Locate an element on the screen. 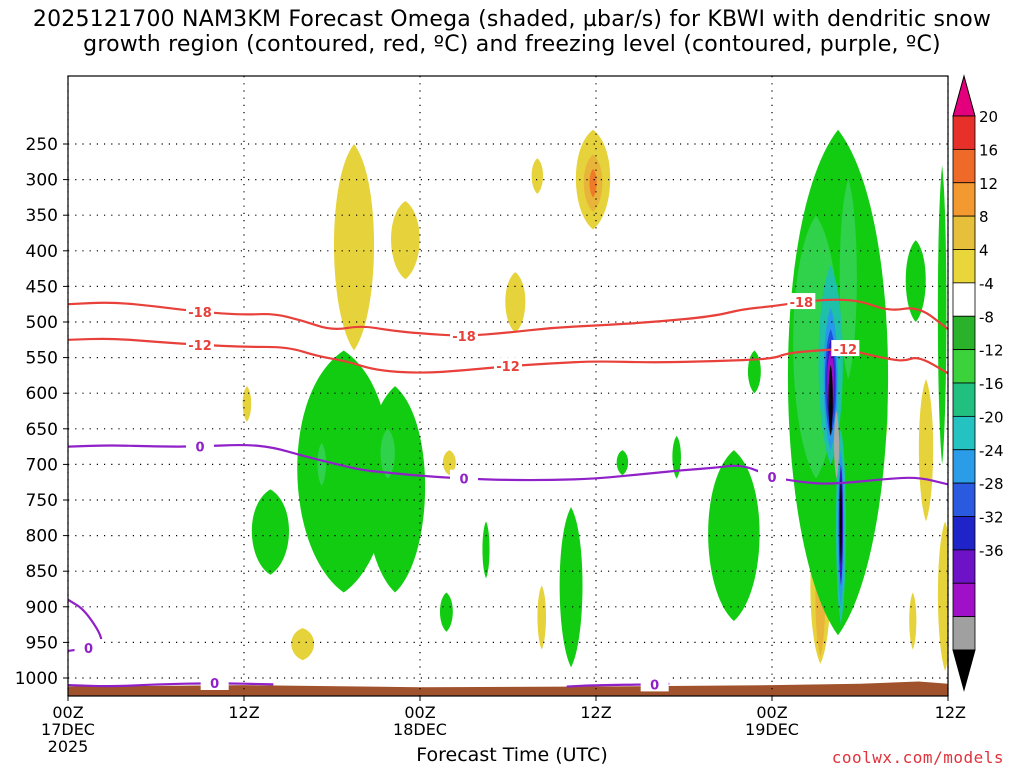 This screenshot has height=768, width=1024. dgz-contour-label-0-0: -18 is located at coordinates (200, 313).